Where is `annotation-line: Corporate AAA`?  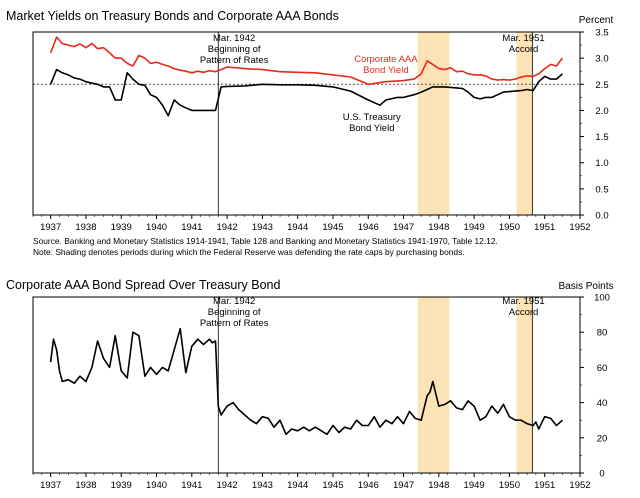 annotation-line: Corporate AAA is located at coordinates (386, 59).